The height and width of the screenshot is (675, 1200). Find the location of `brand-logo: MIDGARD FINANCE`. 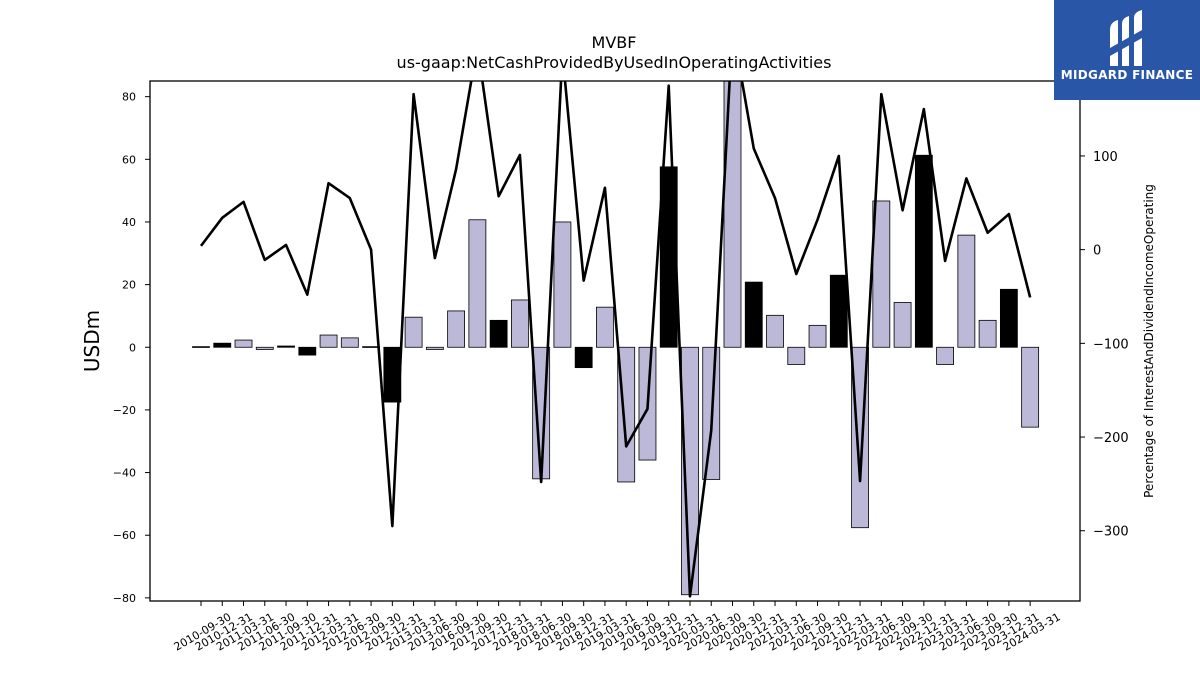

brand-logo: MIDGARD FINANCE is located at coordinates (1127, 50).